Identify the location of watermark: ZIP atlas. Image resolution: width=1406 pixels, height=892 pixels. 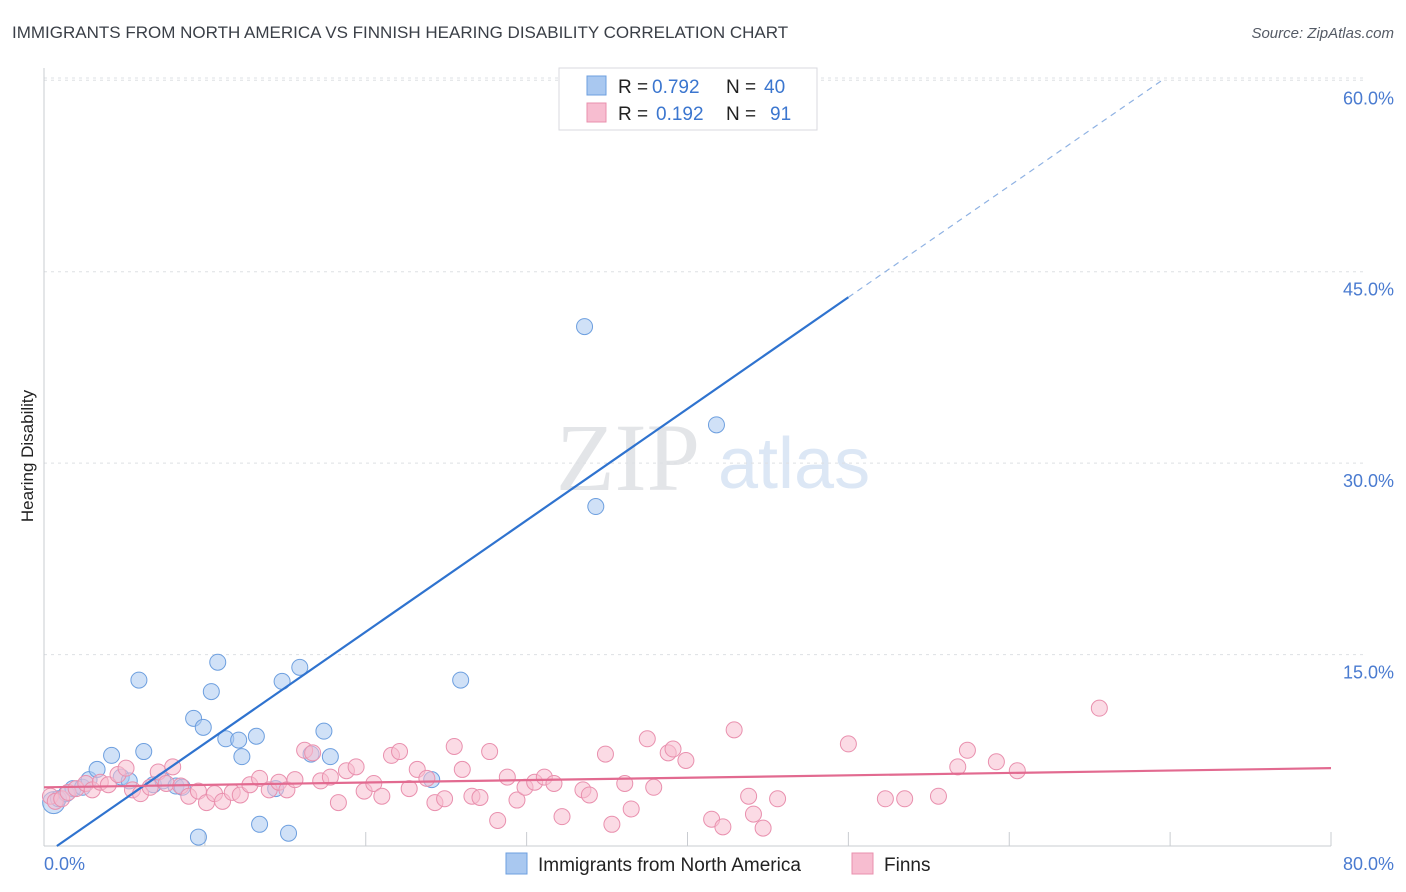
(713, 457).